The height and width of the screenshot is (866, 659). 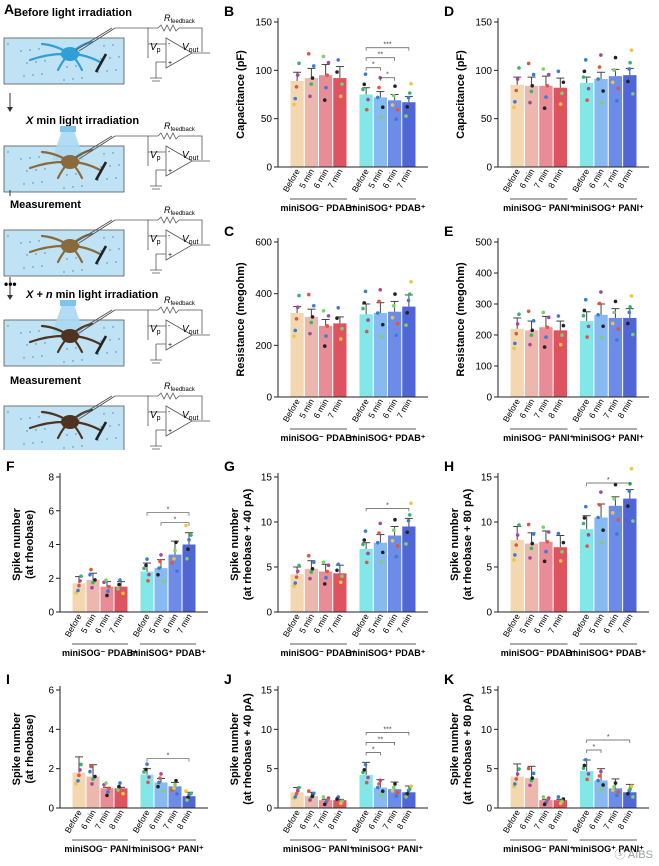 I want to click on schematic-step-5: Measurement Rfeedback - + Vp Vout, so click(x=106, y=412).